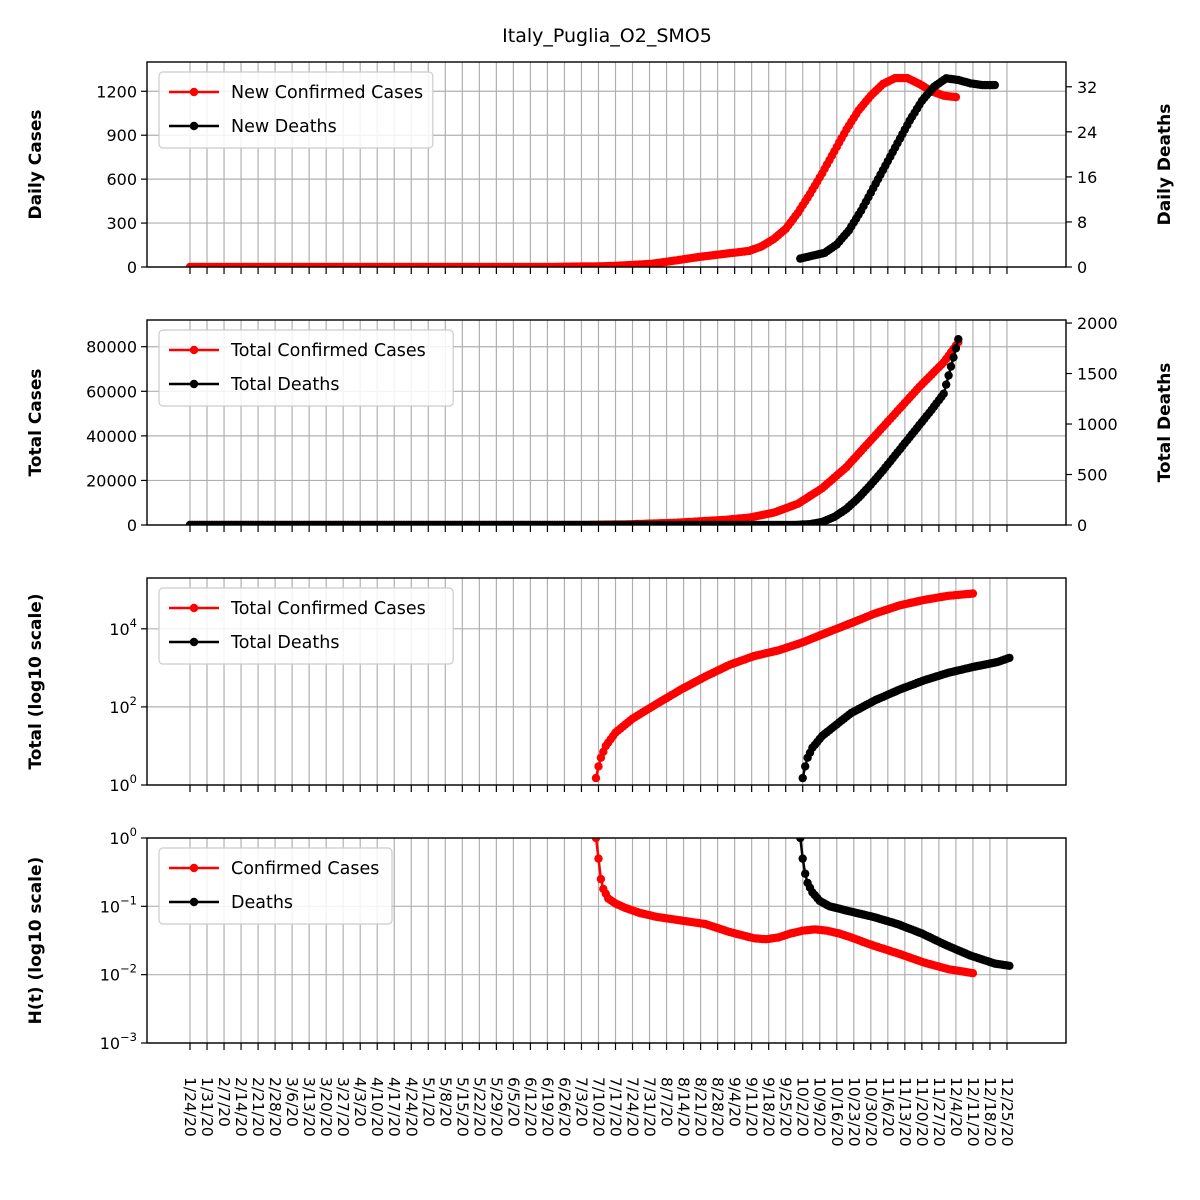 This screenshot has width=1200, height=1200. I want to click on series-confirmed-cases, so click(784, 908).